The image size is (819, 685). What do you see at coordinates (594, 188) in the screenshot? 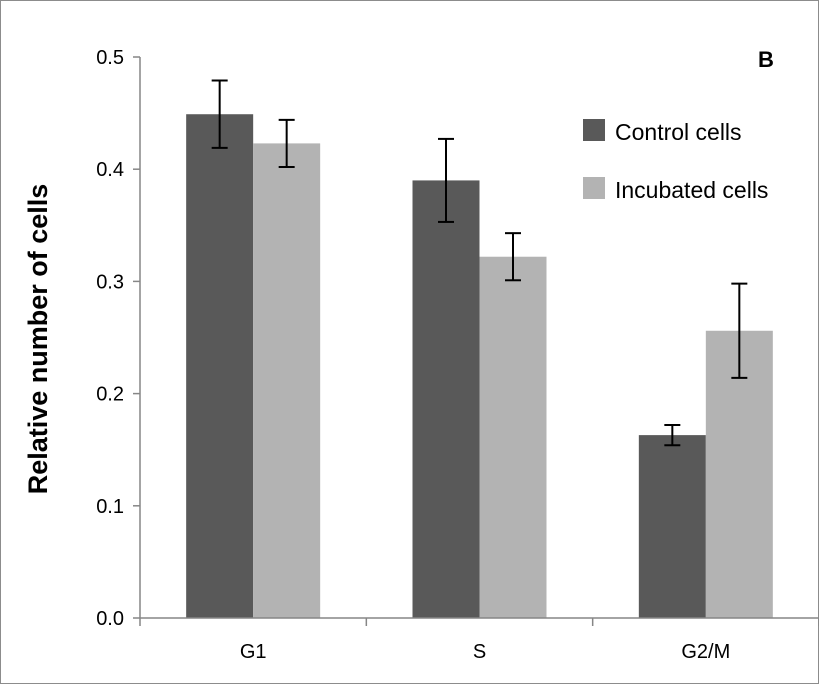
I see `legend-swatch-incubated-cells` at bounding box center [594, 188].